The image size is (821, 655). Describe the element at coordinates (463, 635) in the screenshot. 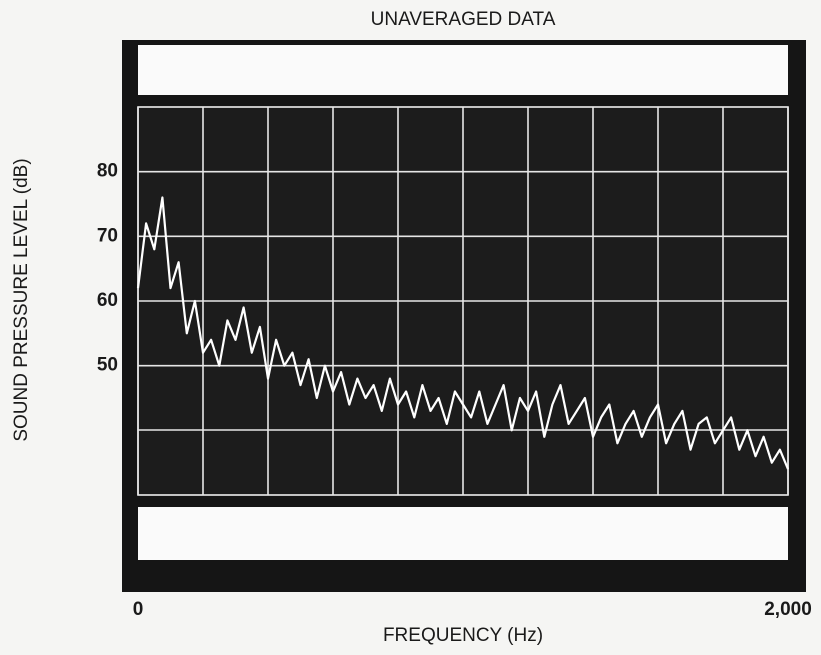

I see `x-axis-label: FREQUENCY (Hz)` at that location.